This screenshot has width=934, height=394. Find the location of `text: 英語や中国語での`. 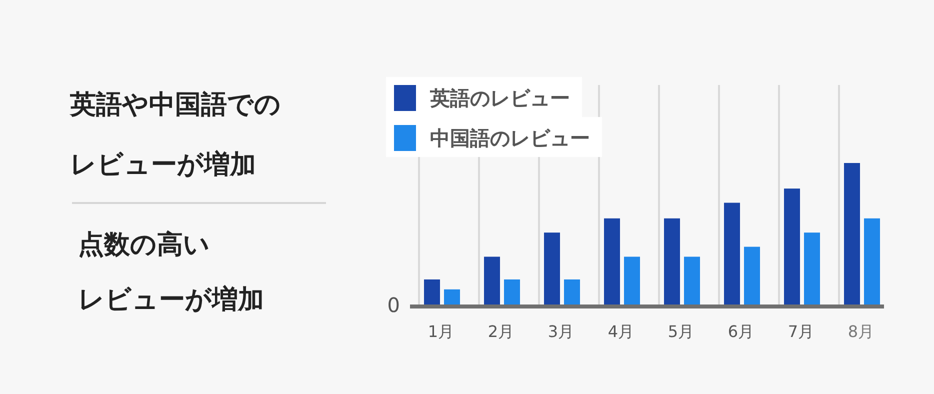

text: 英語や中国語での is located at coordinates (176, 105).